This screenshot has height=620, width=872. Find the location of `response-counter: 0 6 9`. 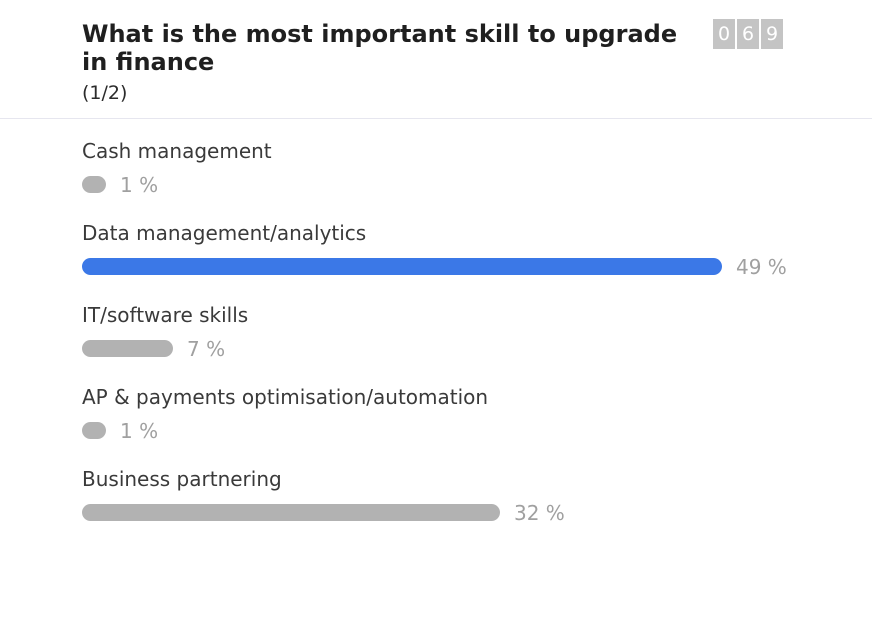

response-counter: 0 6 9 is located at coordinates (748, 34).